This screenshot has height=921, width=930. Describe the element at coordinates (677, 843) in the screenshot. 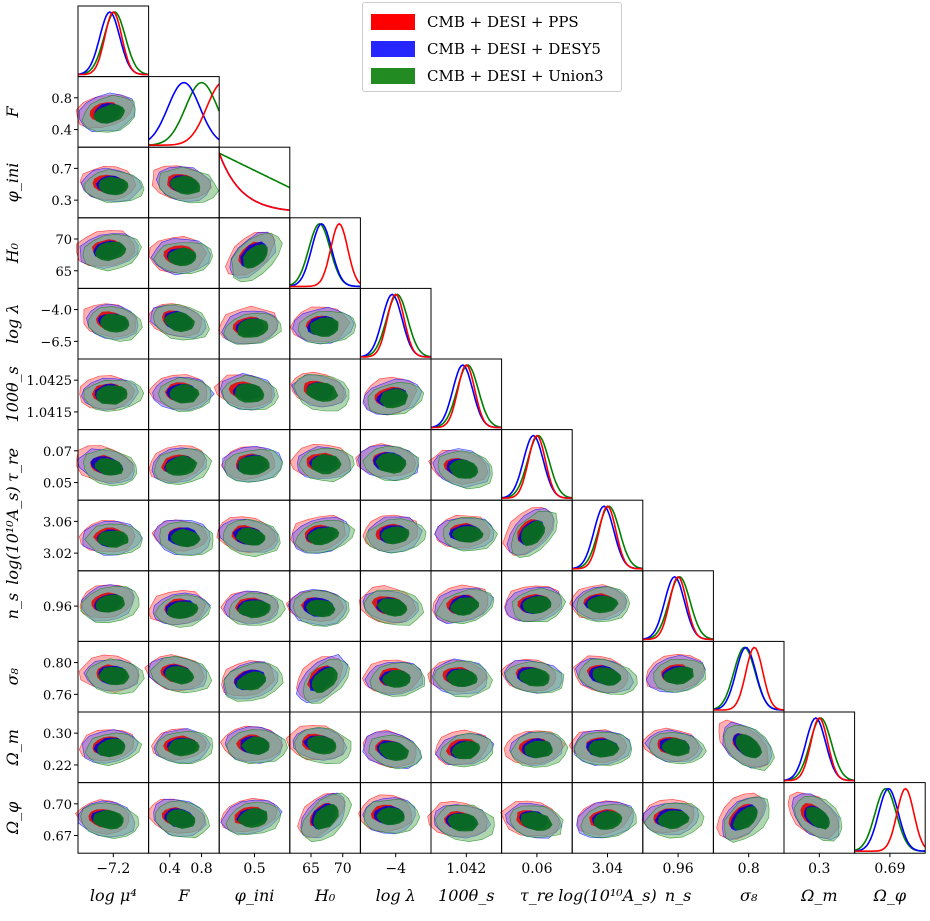

I see `panel-11-8: 0.96 n_s` at that location.